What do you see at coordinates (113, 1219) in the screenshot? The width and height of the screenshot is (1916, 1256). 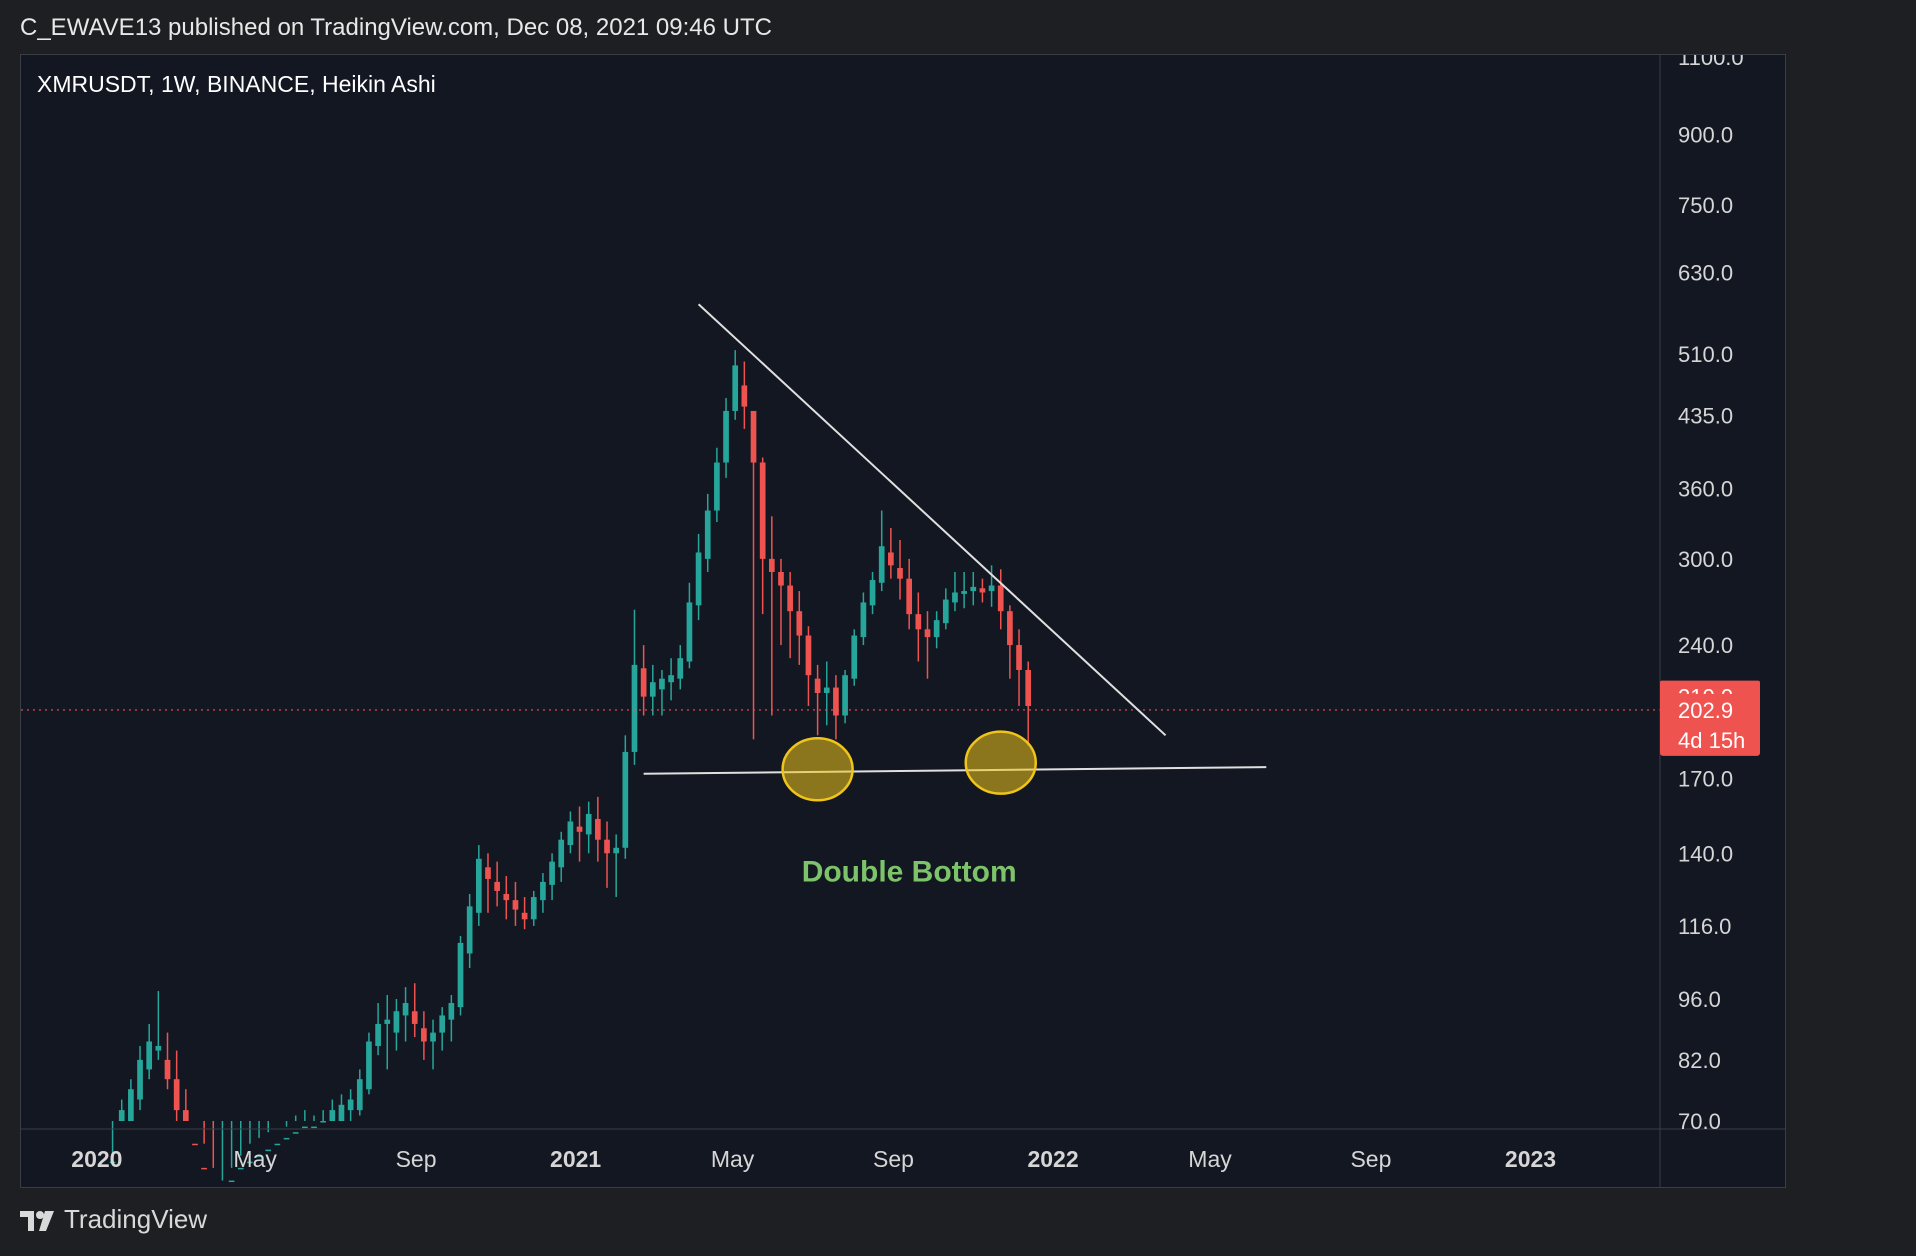 I see `footer-brand: TradingView` at bounding box center [113, 1219].